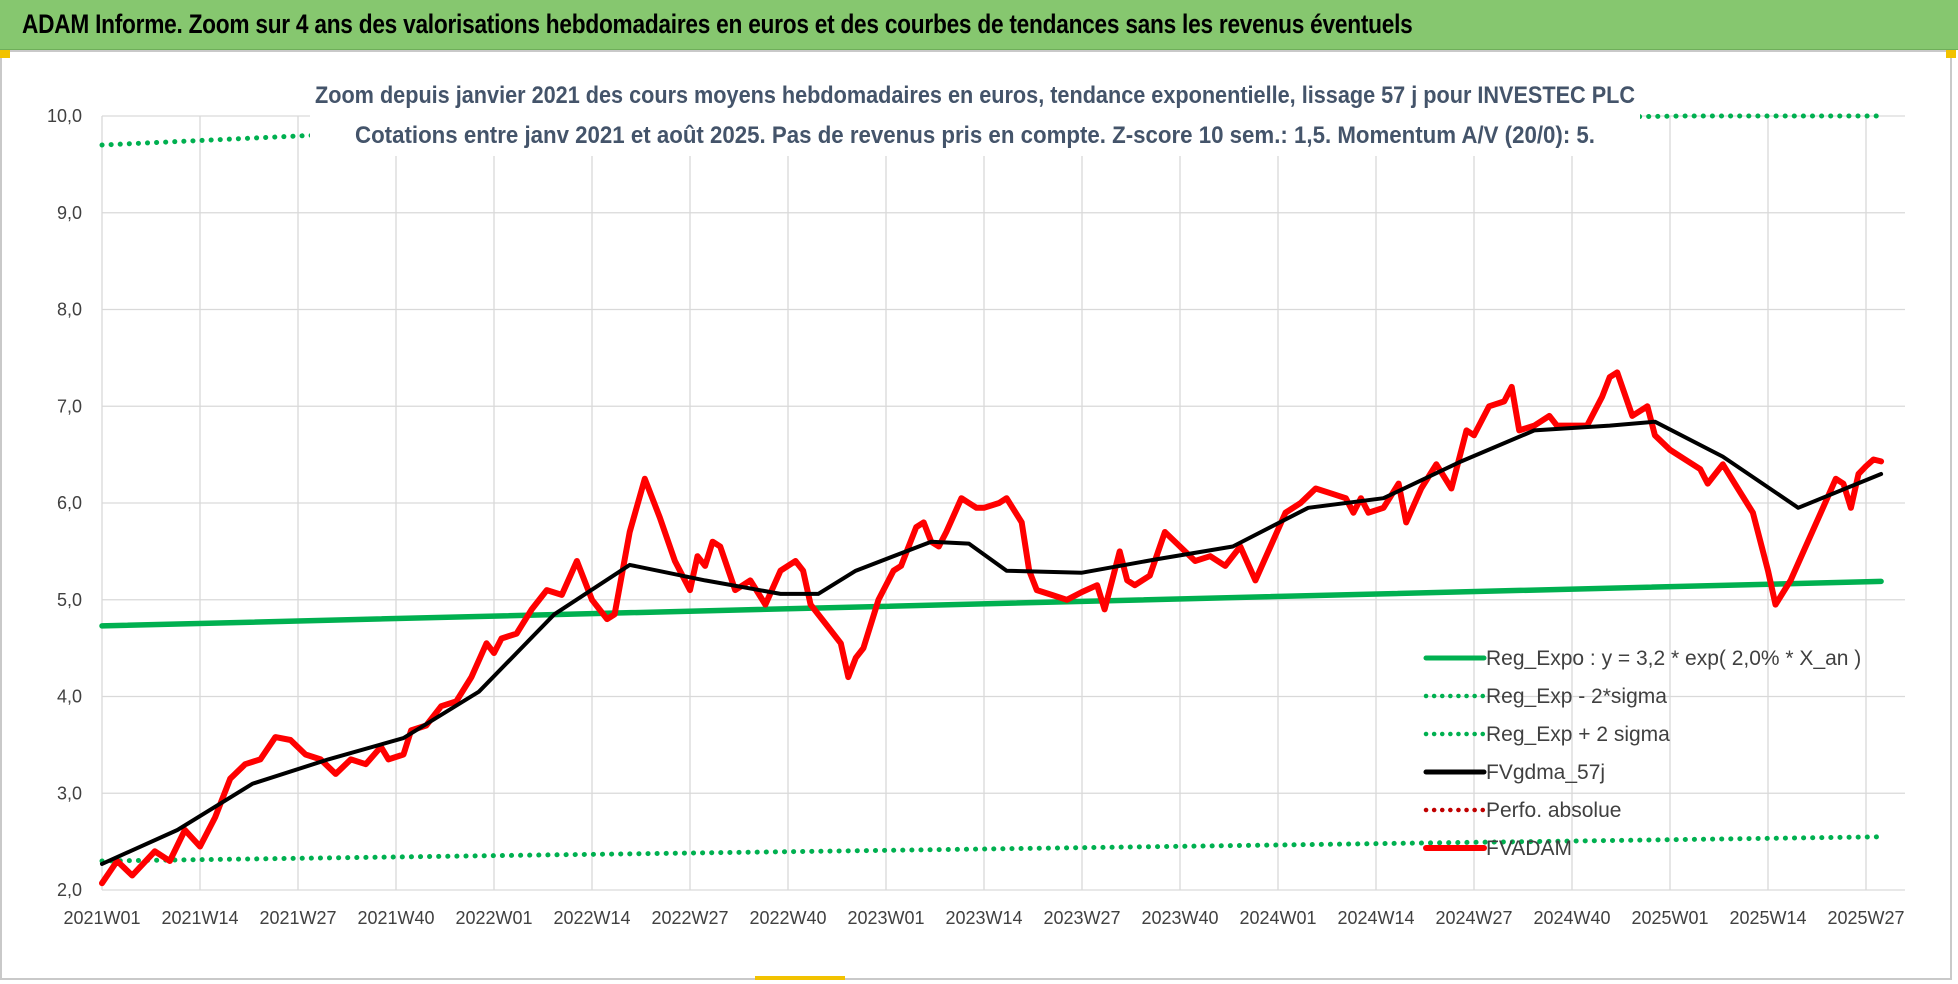  Describe the element at coordinates (69, 406) in the screenshot. I see `y-tick-label: 7,0` at that location.